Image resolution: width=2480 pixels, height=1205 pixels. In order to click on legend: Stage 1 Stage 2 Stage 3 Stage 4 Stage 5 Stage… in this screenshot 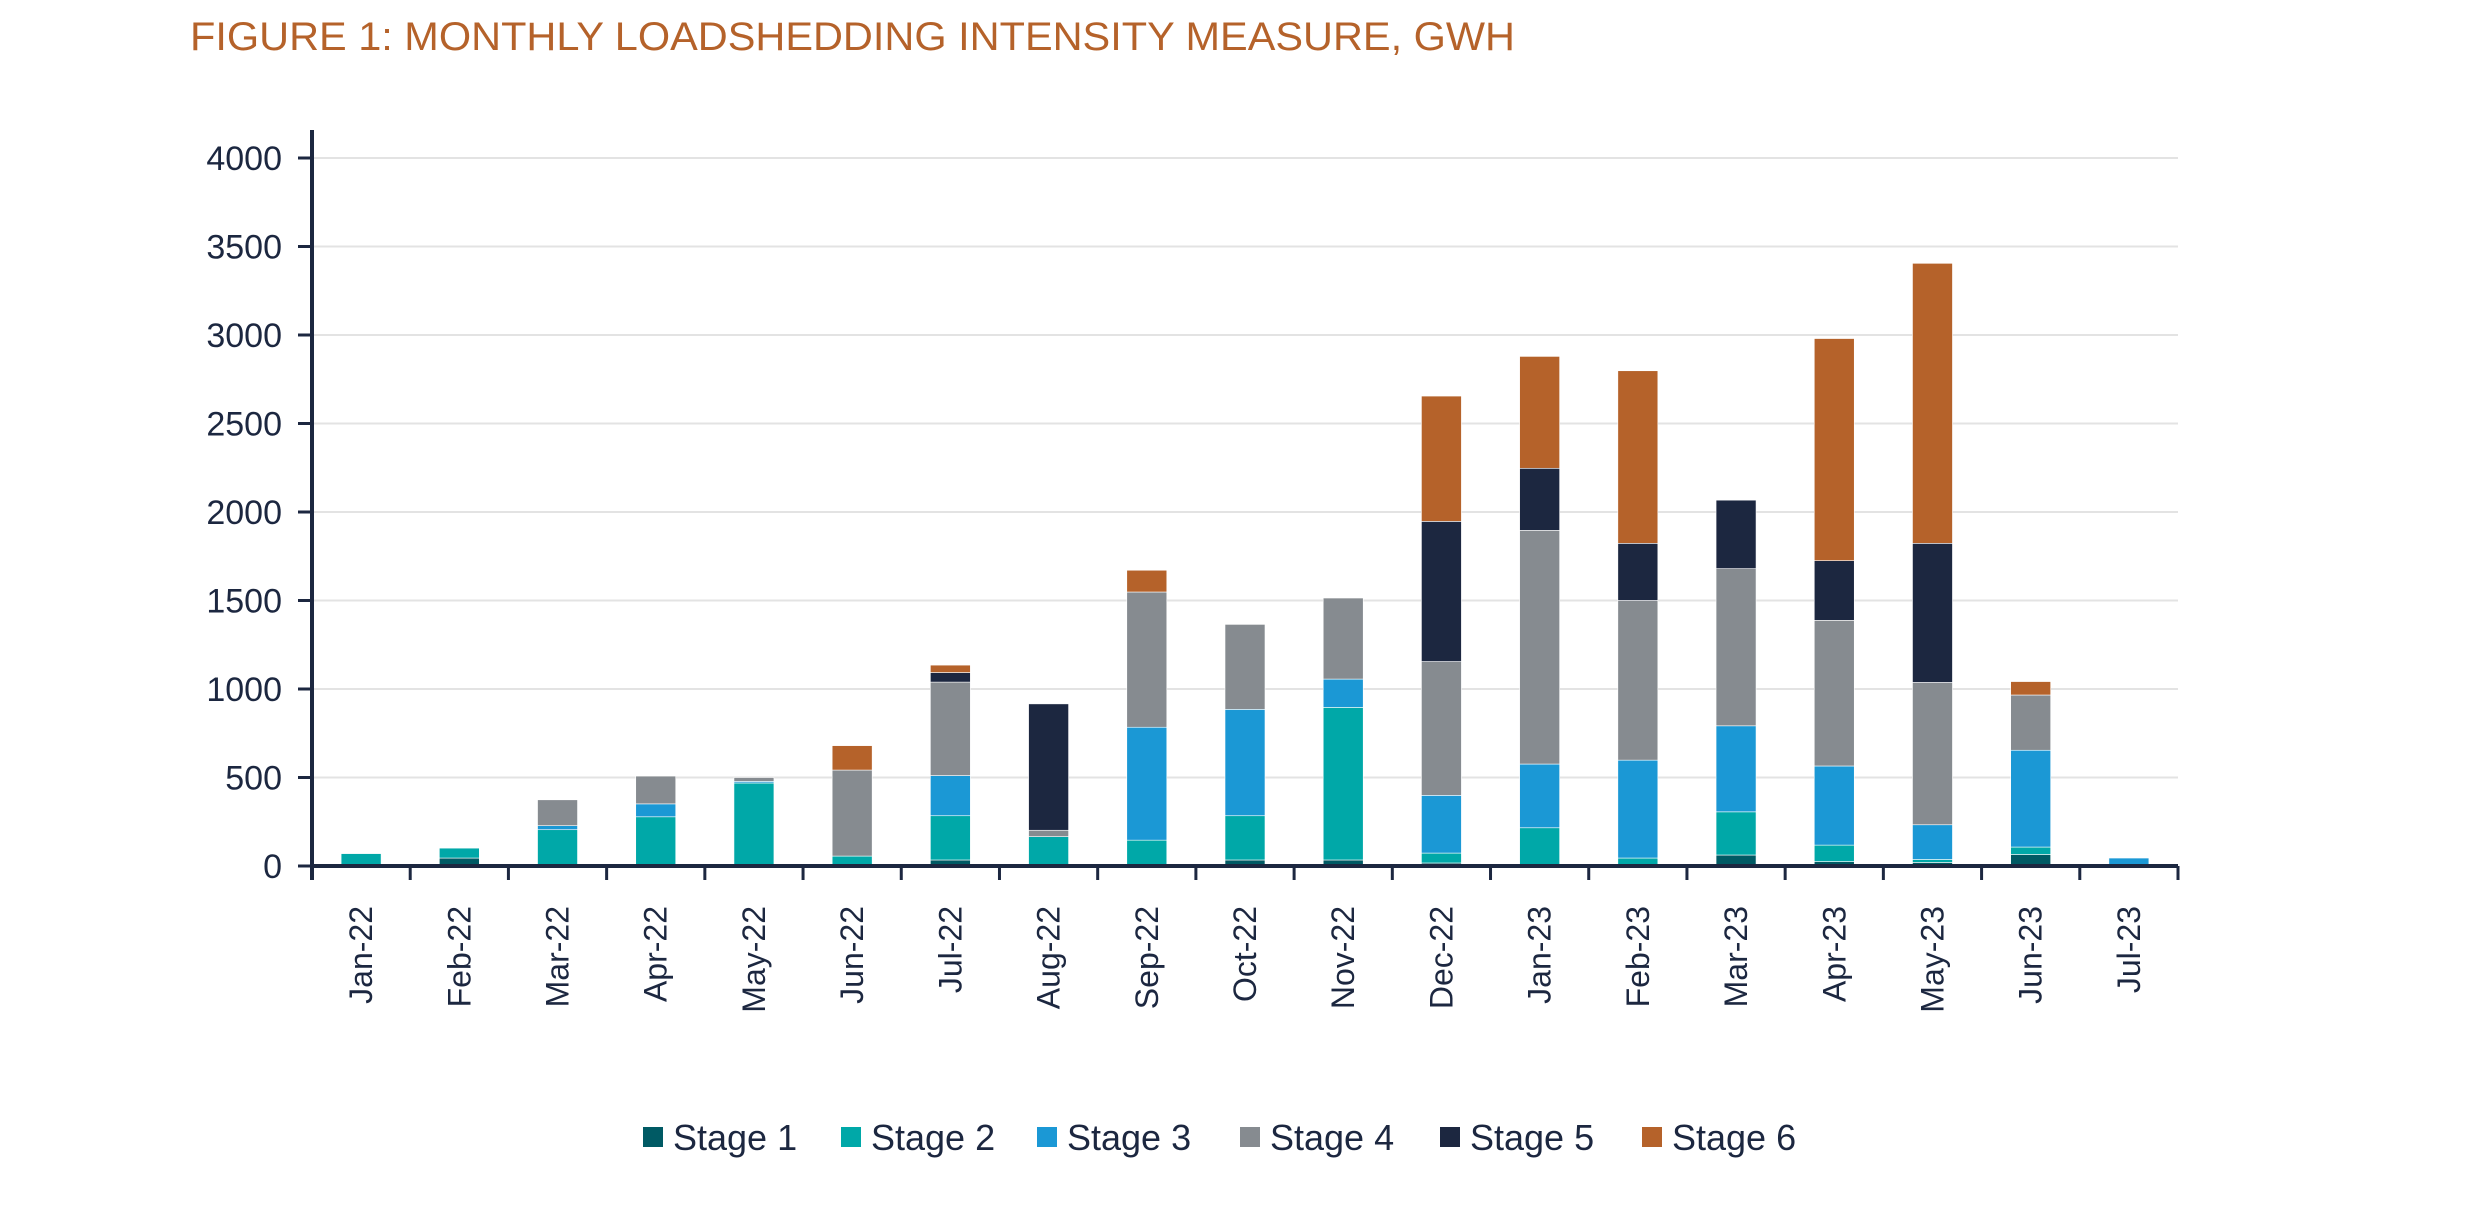, I will do `click(1219, 1137)`.